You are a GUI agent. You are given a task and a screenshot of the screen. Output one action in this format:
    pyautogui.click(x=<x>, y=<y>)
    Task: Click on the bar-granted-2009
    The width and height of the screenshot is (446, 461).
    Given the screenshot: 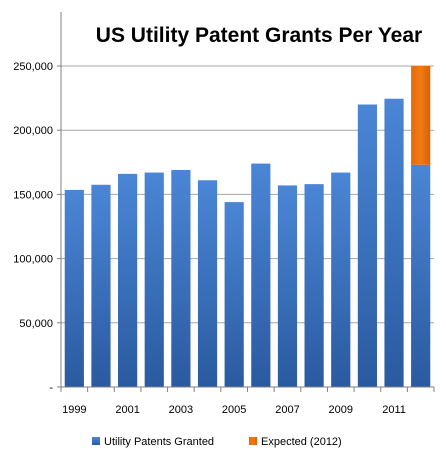 What is the action you would take?
    pyautogui.click(x=341, y=279)
    